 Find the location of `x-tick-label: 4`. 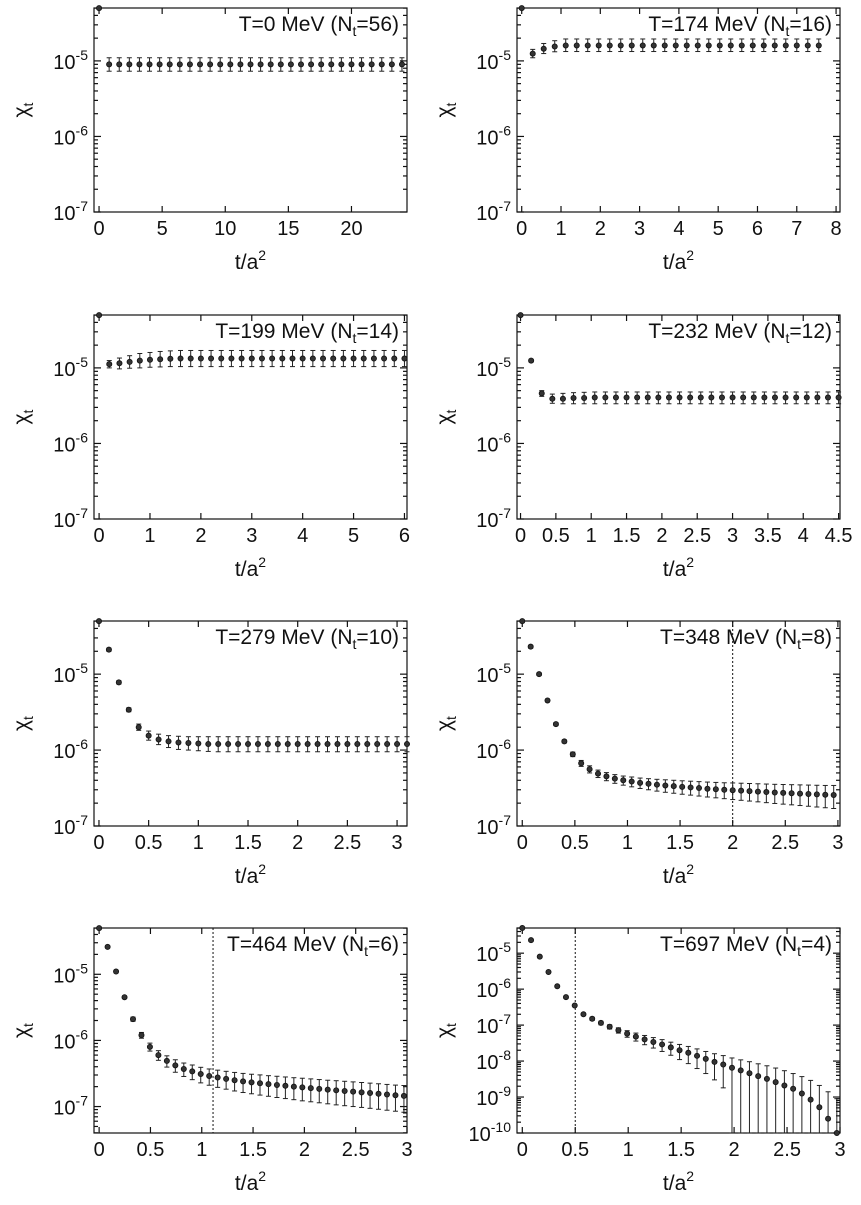

x-tick-label: 4 is located at coordinates (678, 229).